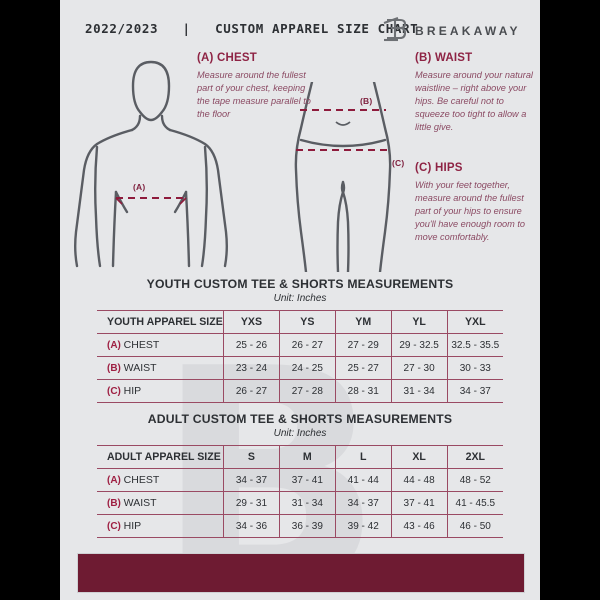 Image resolution: width=600 pixels, height=600 pixels. Describe the element at coordinates (251, 457) in the screenshot. I see `adult-size-col-0: S` at that location.